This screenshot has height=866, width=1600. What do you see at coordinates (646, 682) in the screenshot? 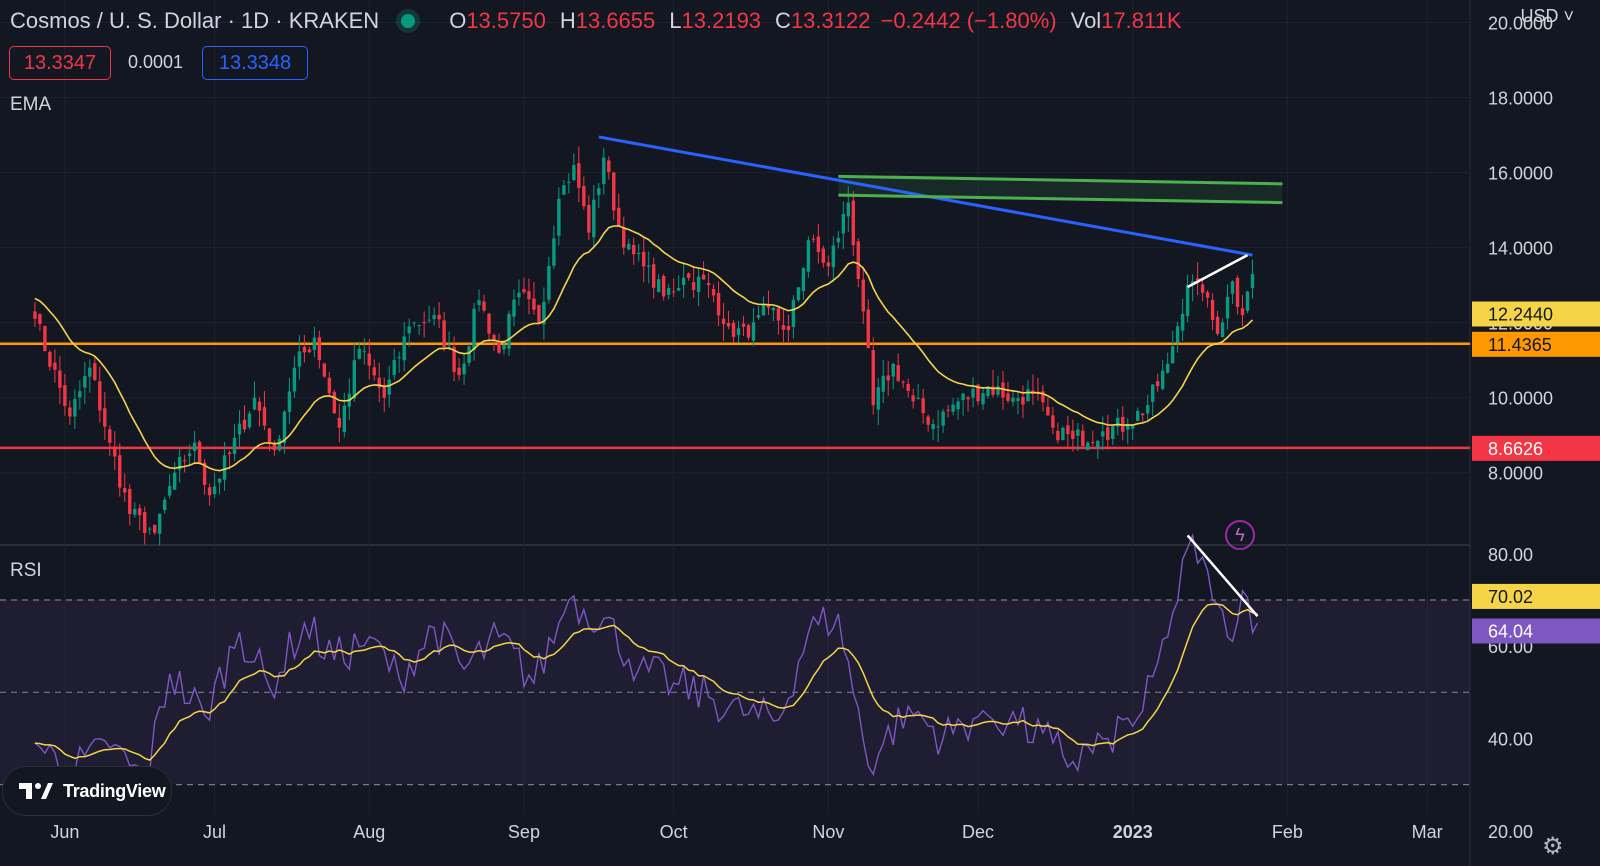
I see `rsi-ma-line` at bounding box center [646, 682].